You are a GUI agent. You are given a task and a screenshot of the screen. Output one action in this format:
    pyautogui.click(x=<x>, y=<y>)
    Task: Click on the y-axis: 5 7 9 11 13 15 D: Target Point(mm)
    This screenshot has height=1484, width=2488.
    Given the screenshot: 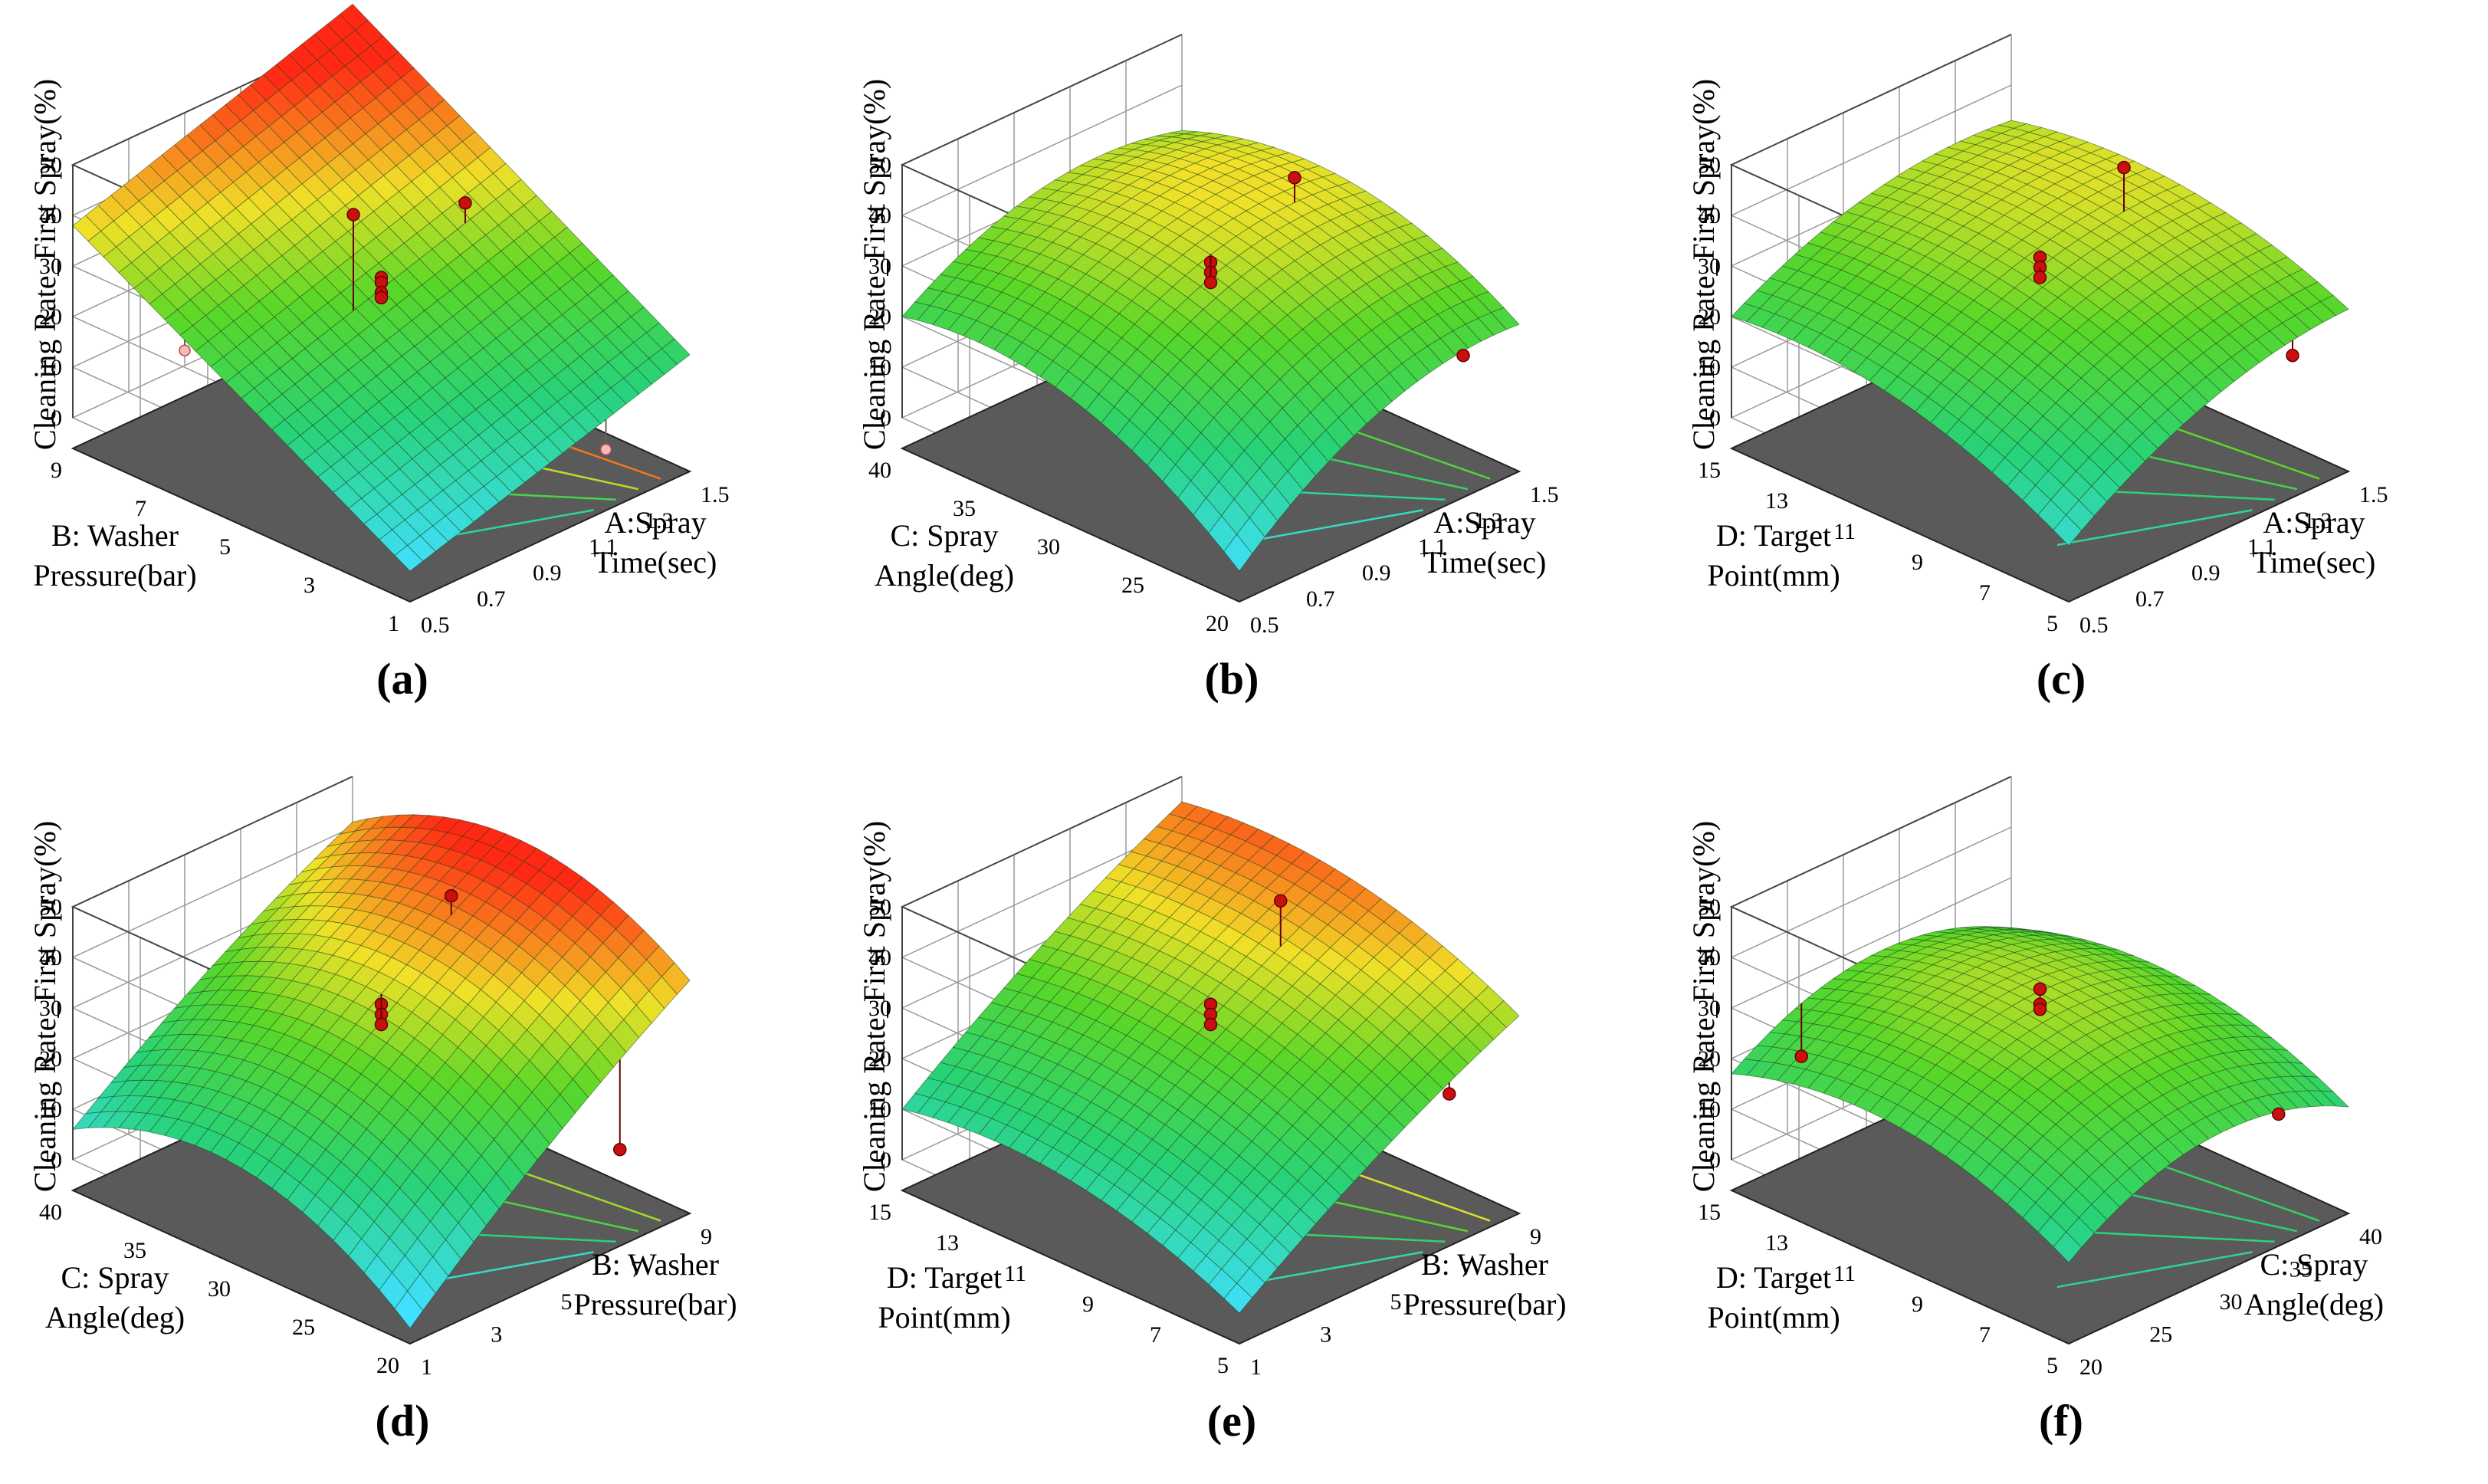 What is the action you would take?
    pyautogui.click(x=1878, y=1289)
    